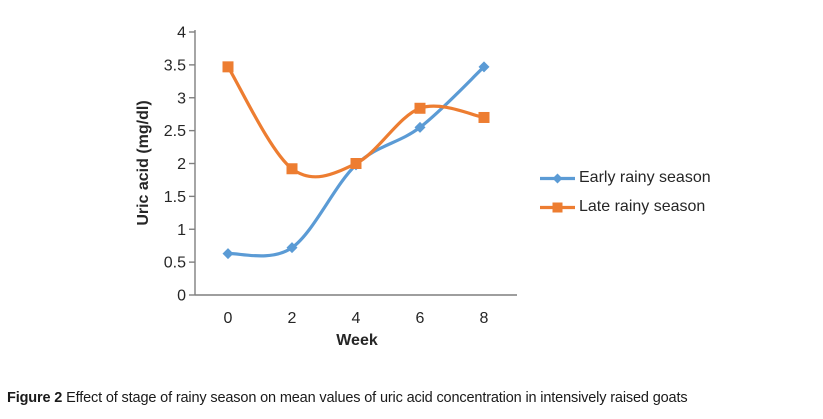 The image size is (823, 419). I want to click on legend-label-early-rainy-season: Early rainy season, so click(645, 177).